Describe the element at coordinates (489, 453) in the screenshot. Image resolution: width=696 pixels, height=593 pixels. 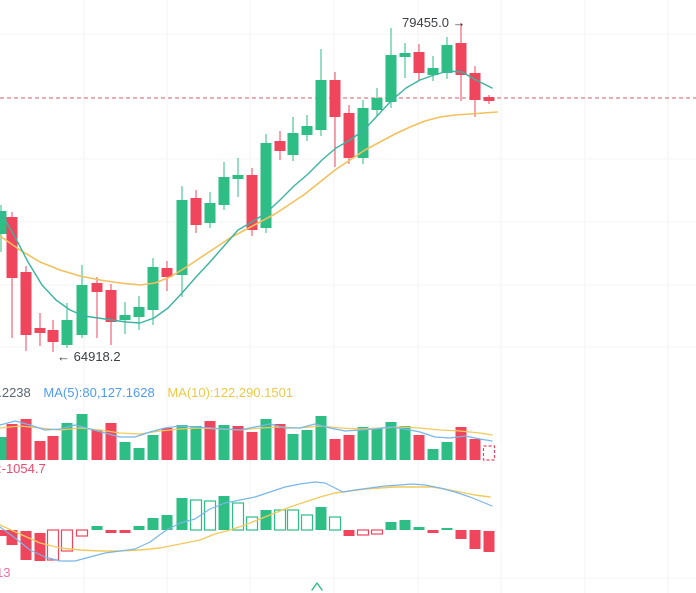
I see `volume-bar-dashed` at that location.